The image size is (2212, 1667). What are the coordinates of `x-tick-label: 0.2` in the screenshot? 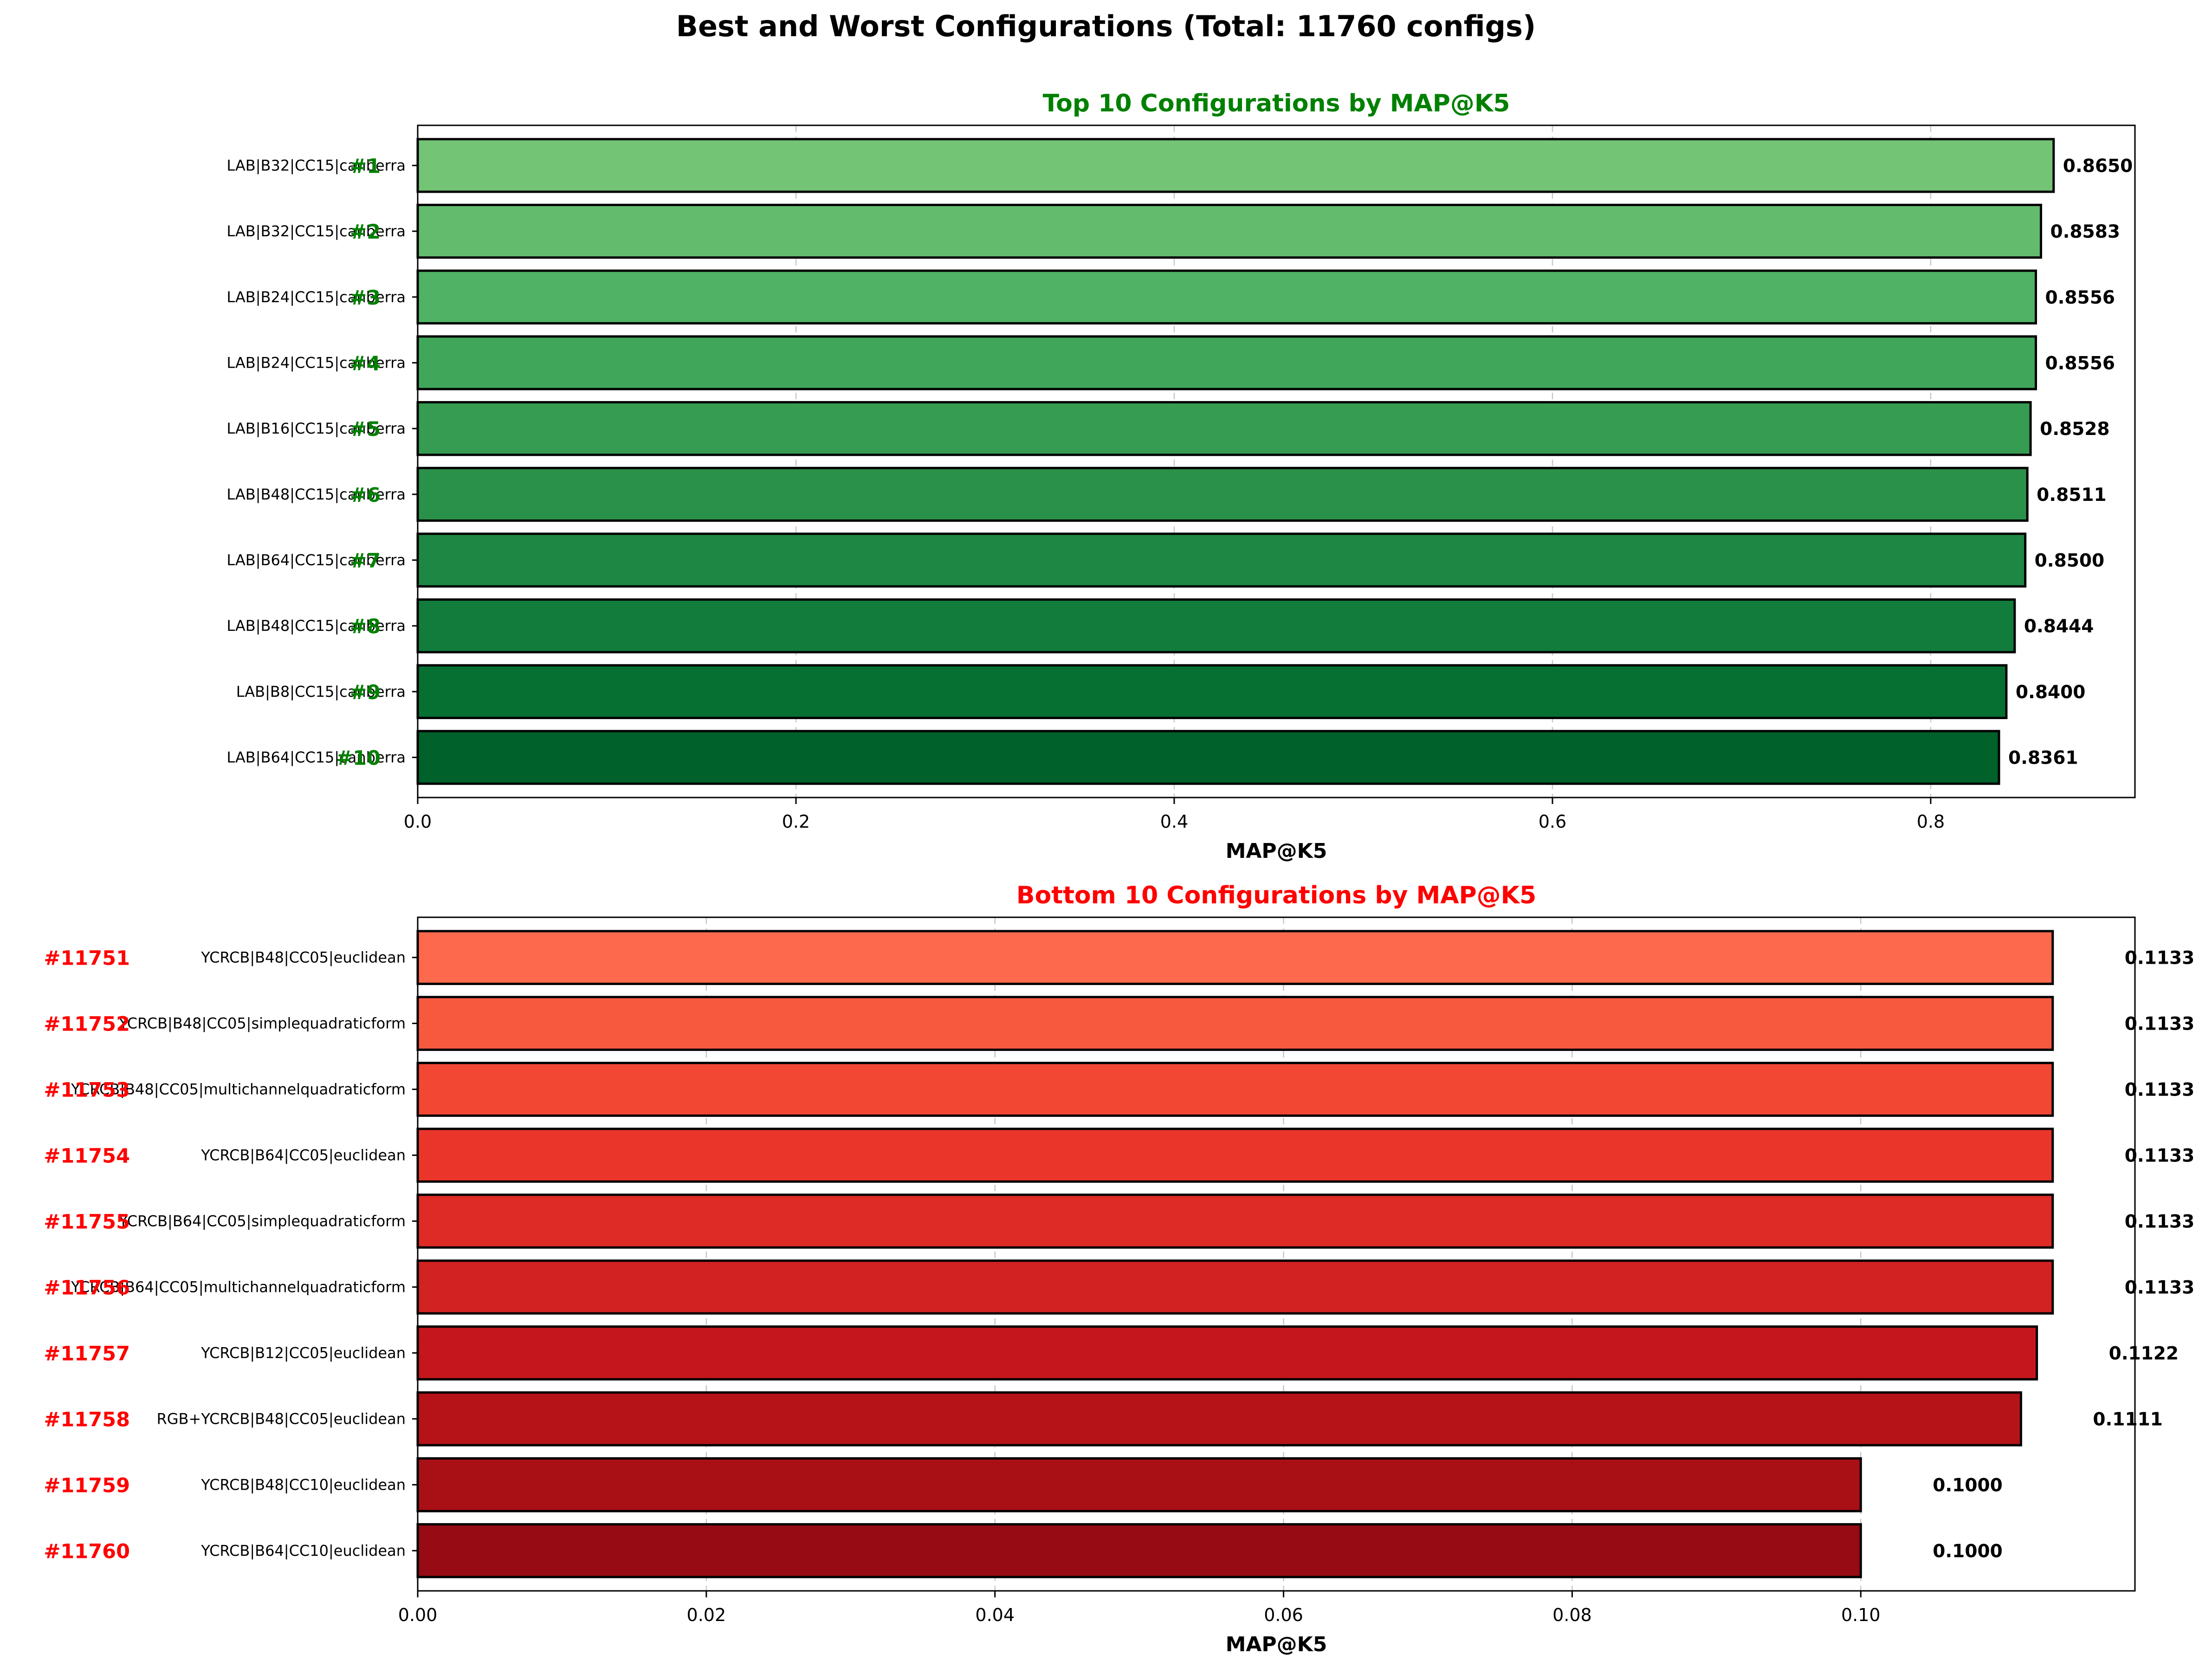 It's located at (796, 821).